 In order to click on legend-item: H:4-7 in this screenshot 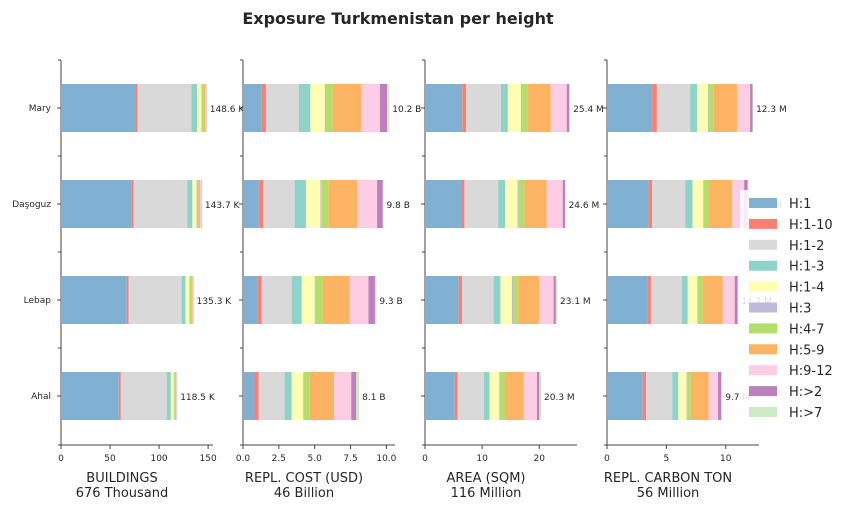, I will do `click(786, 329)`.